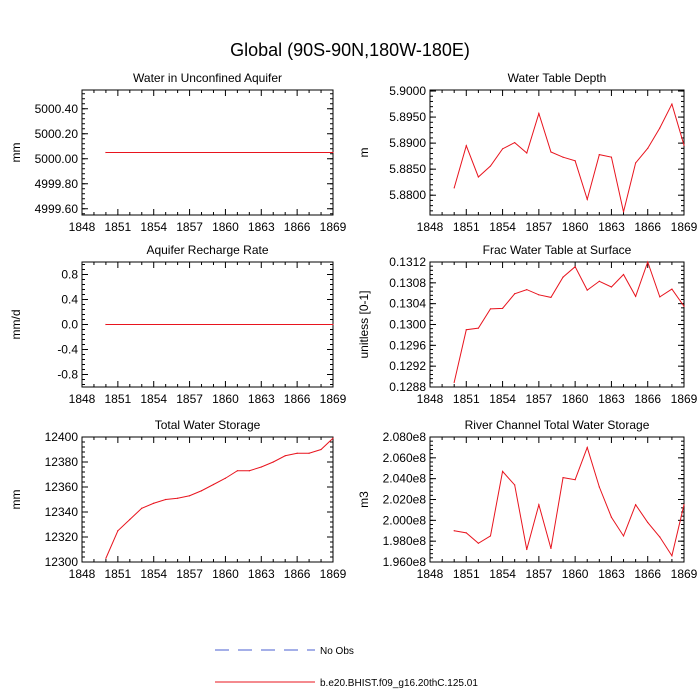 This screenshot has height=700, width=700. I want to click on panel-title: Aquifer Recharge Rate, so click(207, 250).